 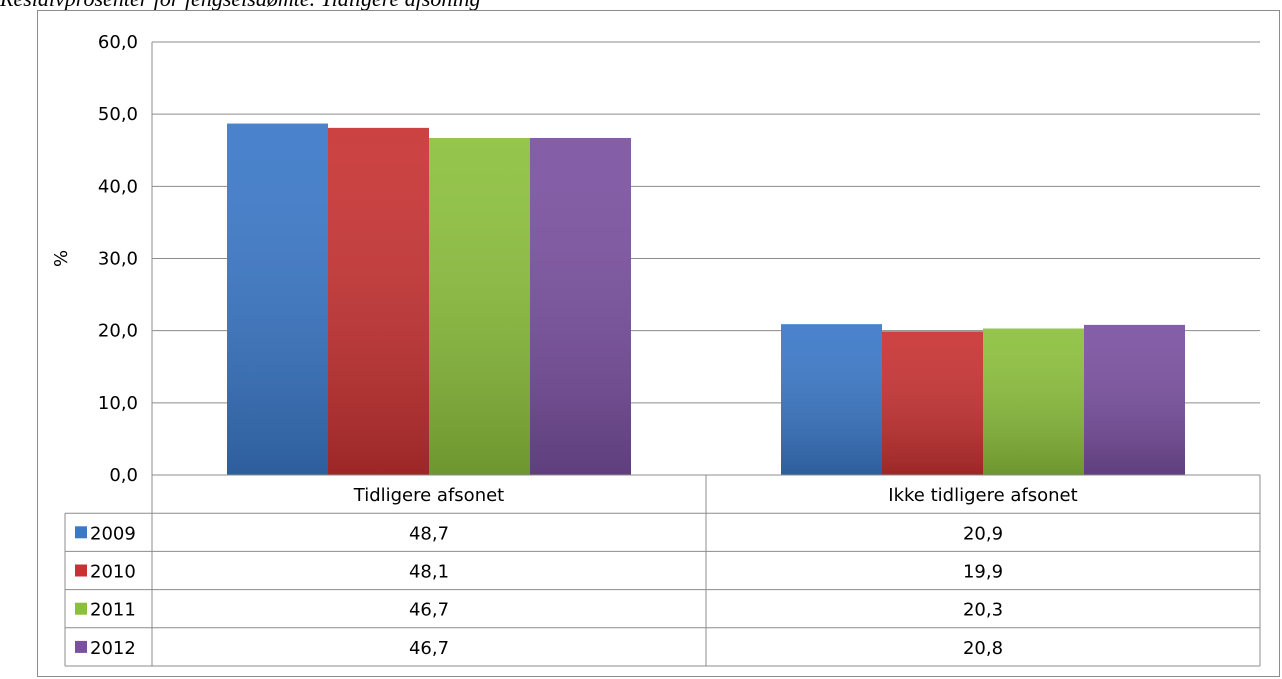 I want to click on legend-label: 2010, so click(x=113, y=572).